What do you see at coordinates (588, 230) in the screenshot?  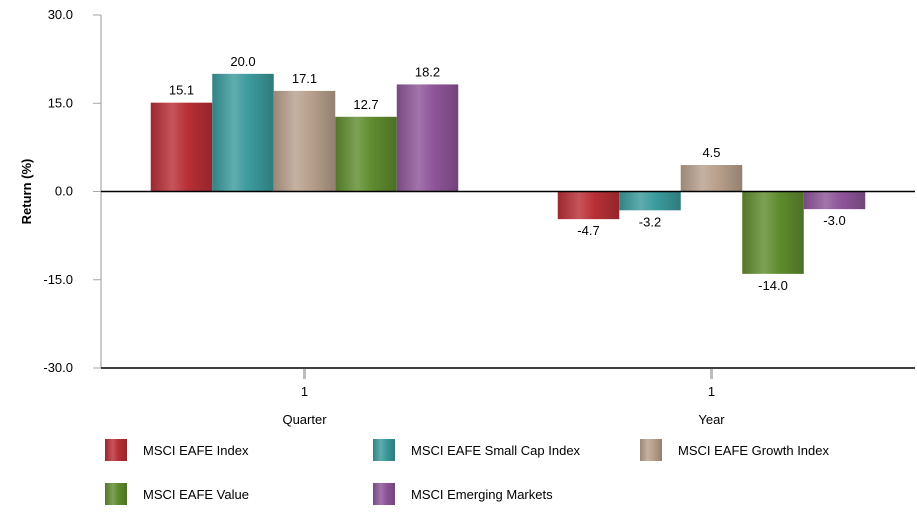 I see `data-label: -4.7` at bounding box center [588, 230].